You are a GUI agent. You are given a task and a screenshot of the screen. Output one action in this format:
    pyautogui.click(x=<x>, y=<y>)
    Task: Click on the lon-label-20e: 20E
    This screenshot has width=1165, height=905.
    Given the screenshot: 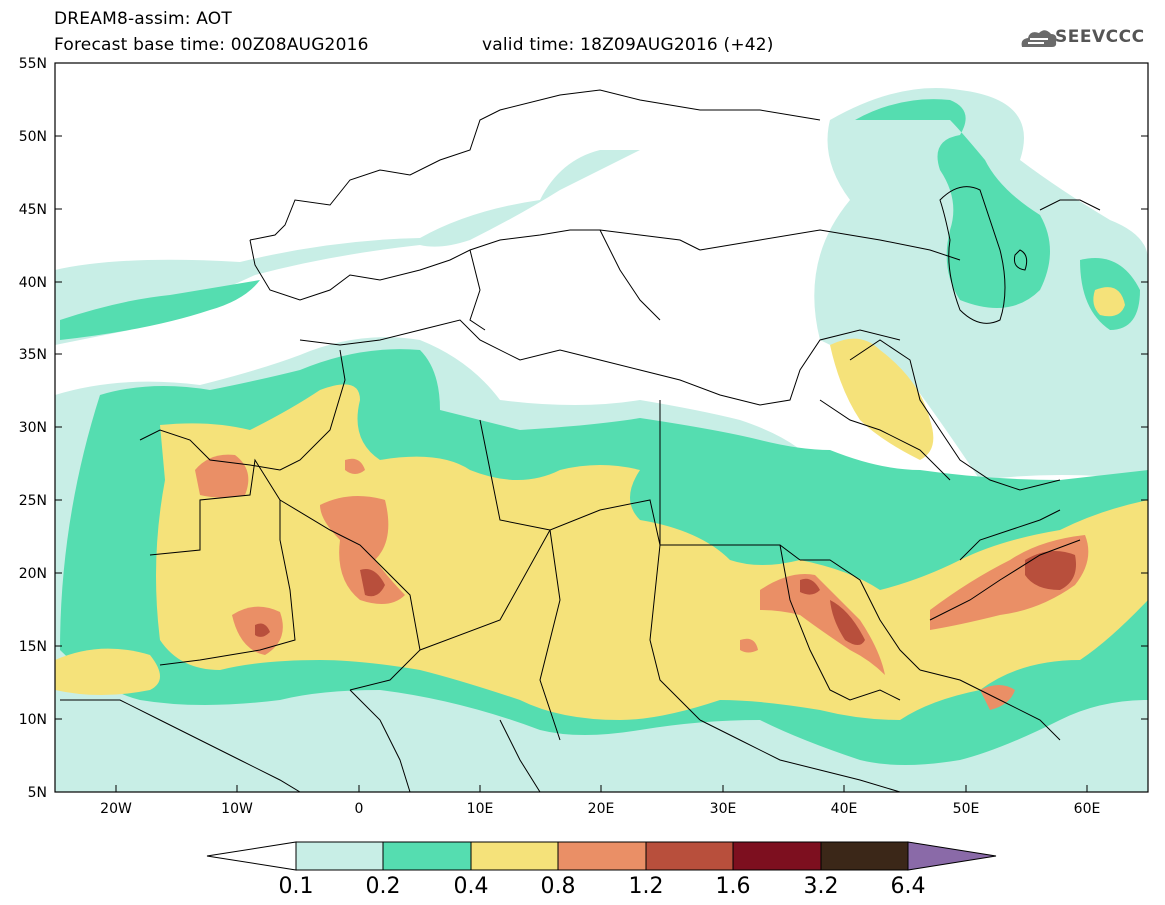 What is the action you would take?
    pyautogui.click(x=601, y=809)
    